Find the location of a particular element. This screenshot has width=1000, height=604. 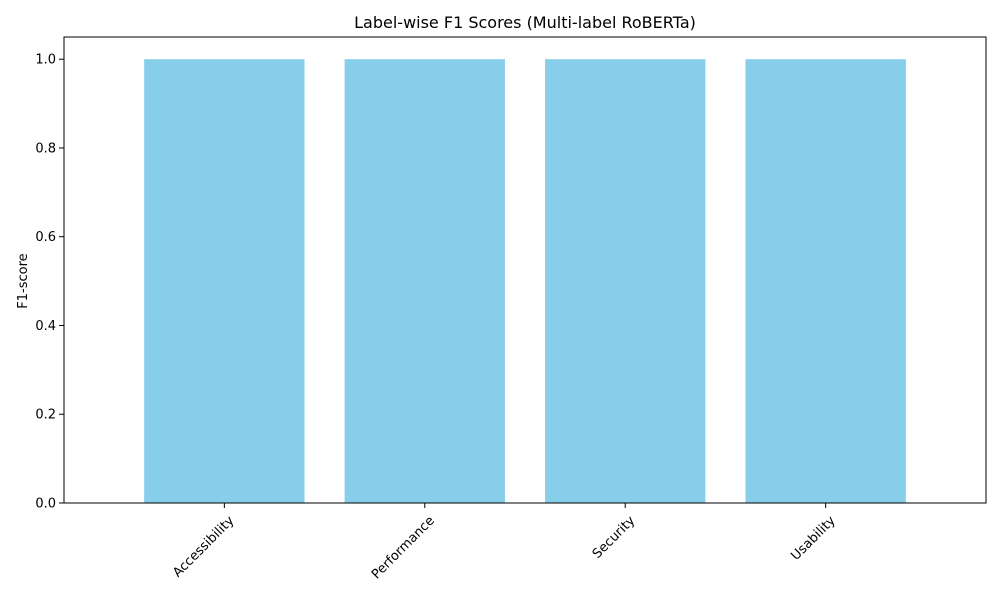

x-tick-label: Security is located at coordinates (614, 537).